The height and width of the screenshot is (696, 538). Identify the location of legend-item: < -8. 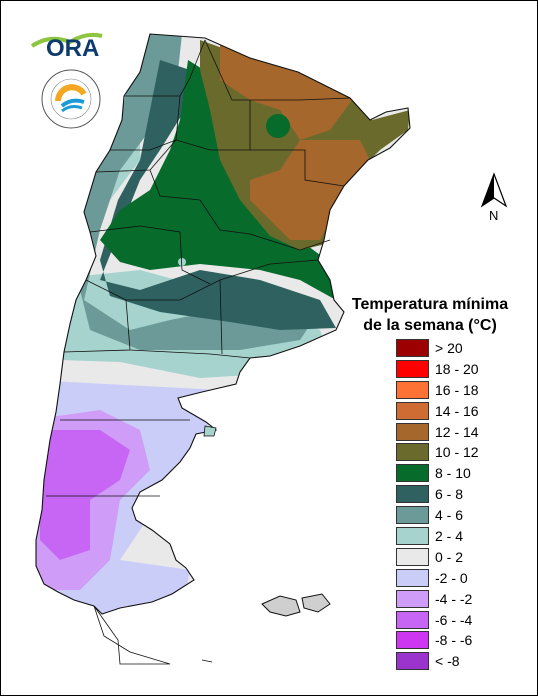
(437, 661).